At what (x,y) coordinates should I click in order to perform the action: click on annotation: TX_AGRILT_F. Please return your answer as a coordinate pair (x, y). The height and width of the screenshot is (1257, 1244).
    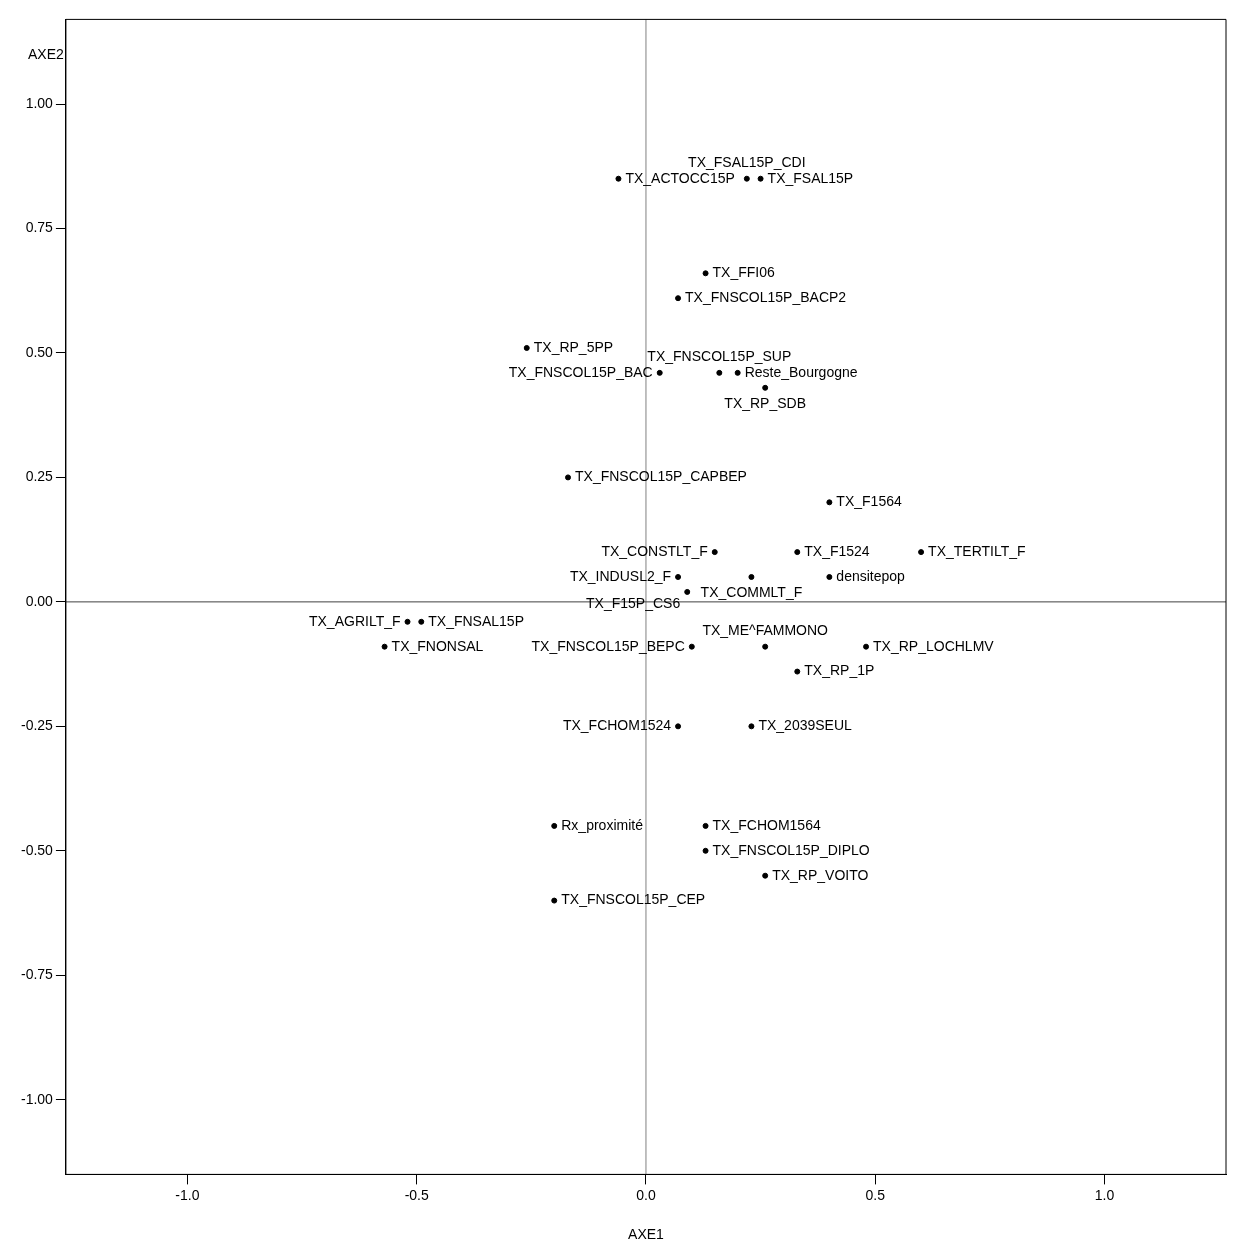
    Looking at the image, I should click on (354, 620).